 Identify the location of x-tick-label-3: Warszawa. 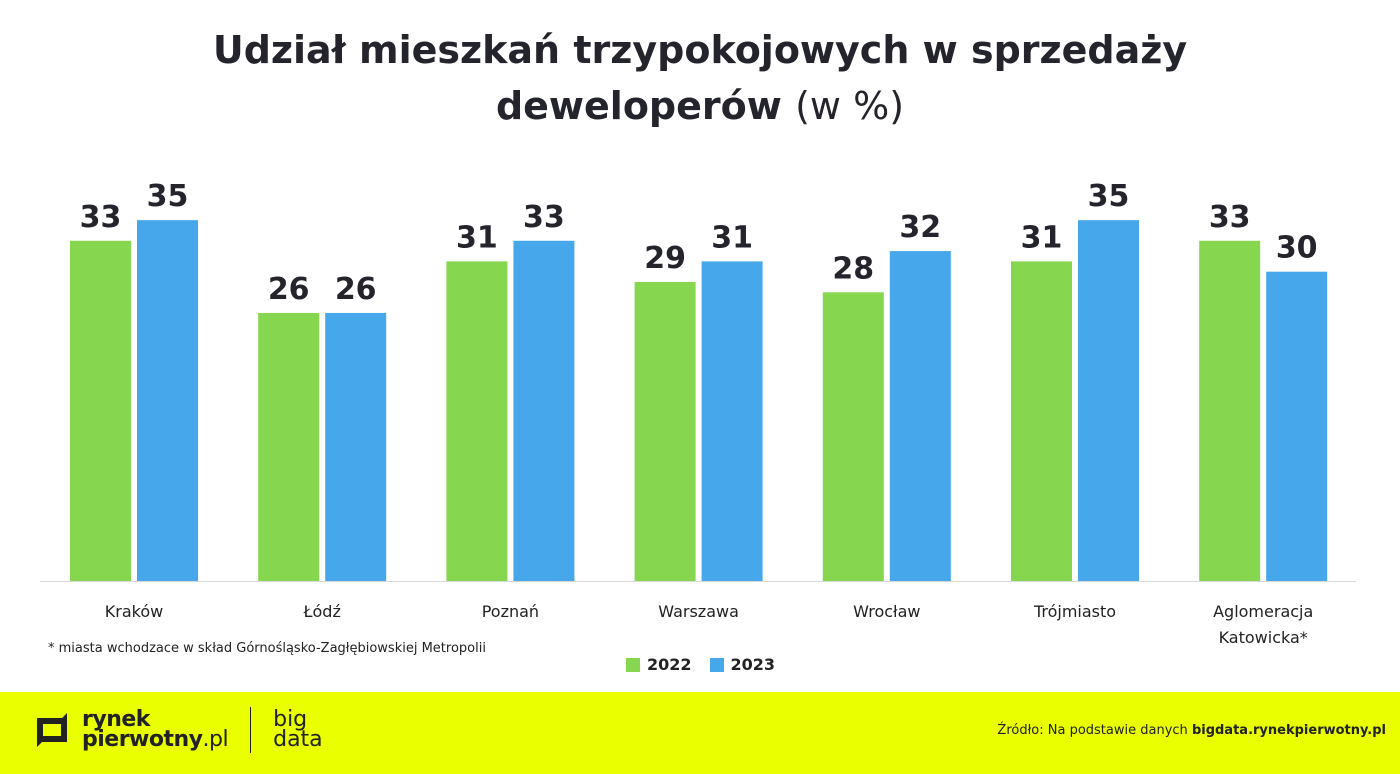
(698, 611).